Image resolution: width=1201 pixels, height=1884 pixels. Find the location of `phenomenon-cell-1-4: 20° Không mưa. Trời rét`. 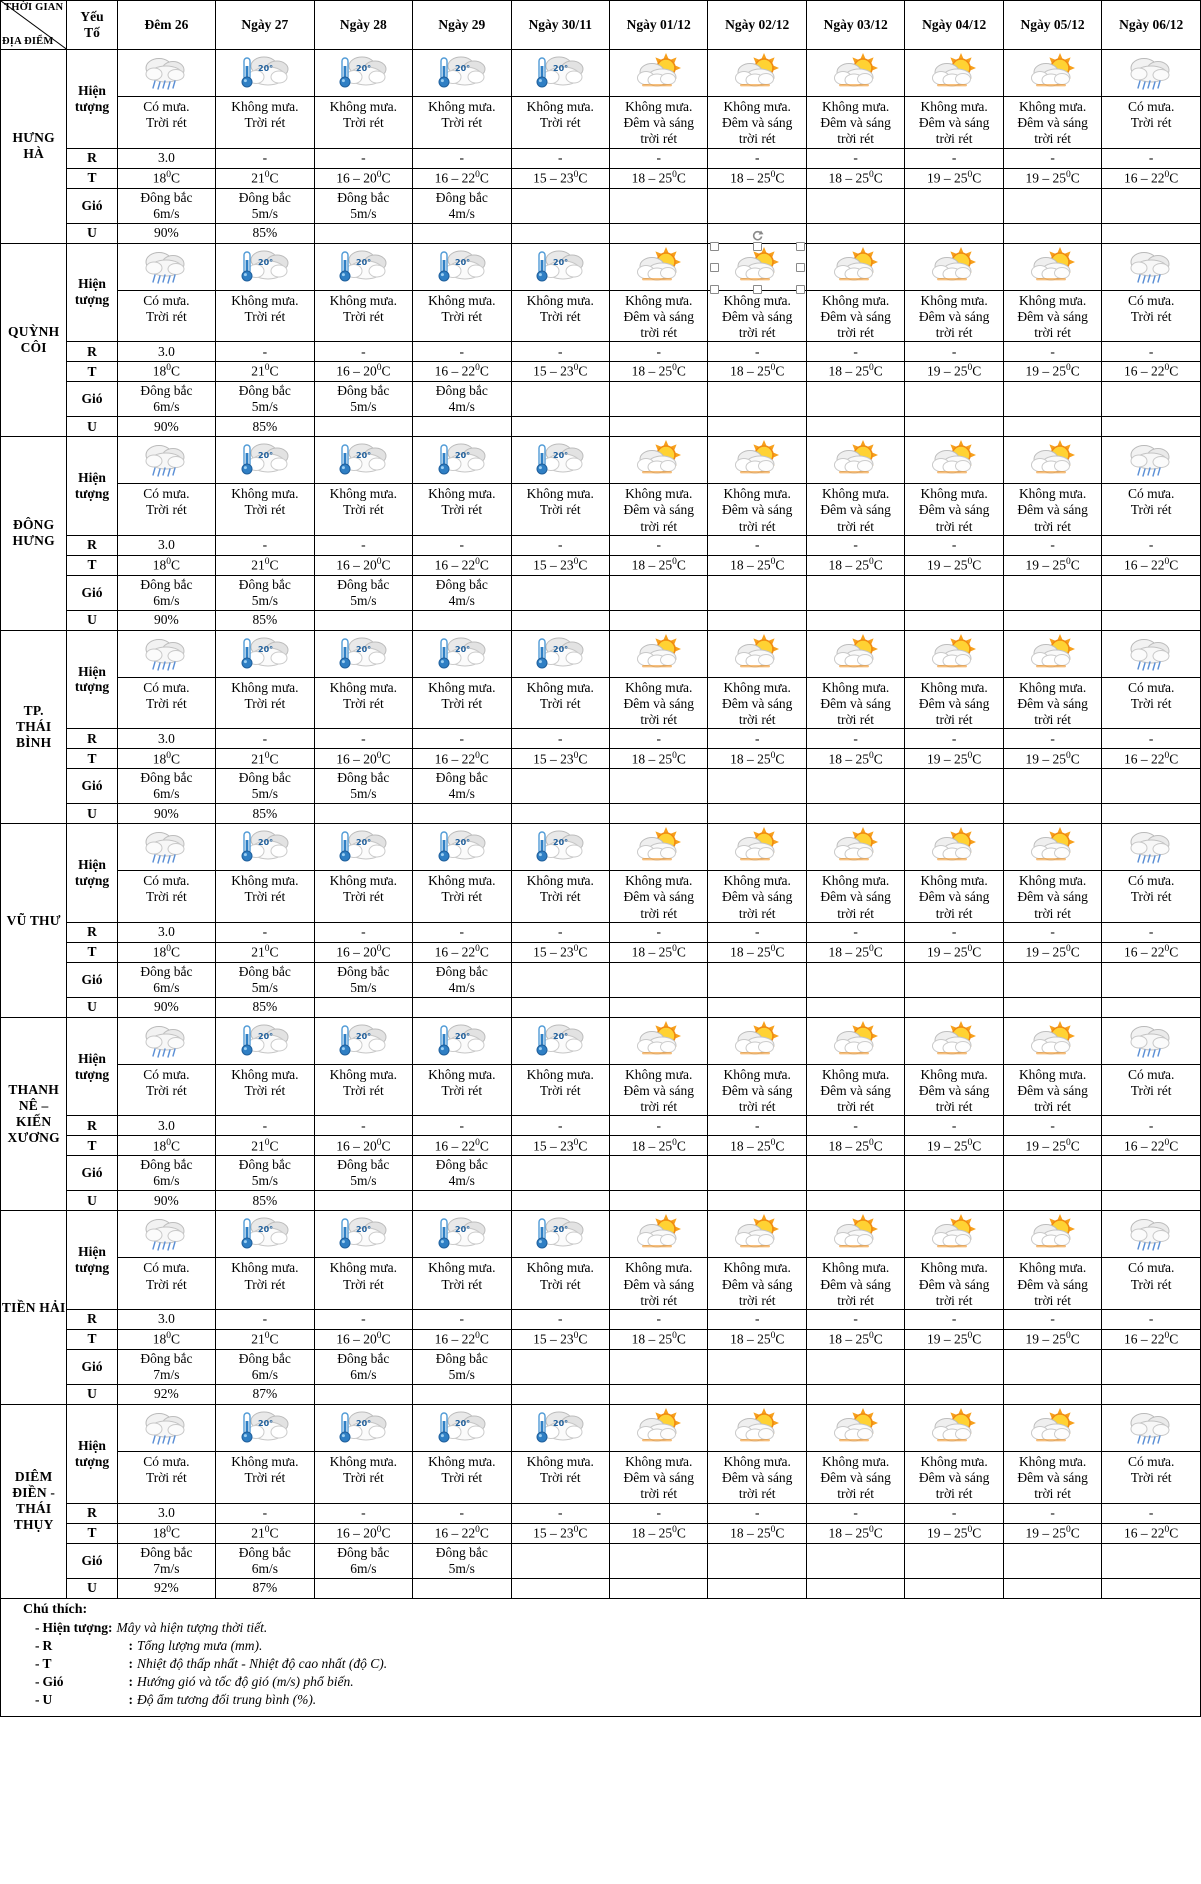

phenomenon-cell-1-4: 20° Không mưa. Trời rét is located at coordinates (560, 292).